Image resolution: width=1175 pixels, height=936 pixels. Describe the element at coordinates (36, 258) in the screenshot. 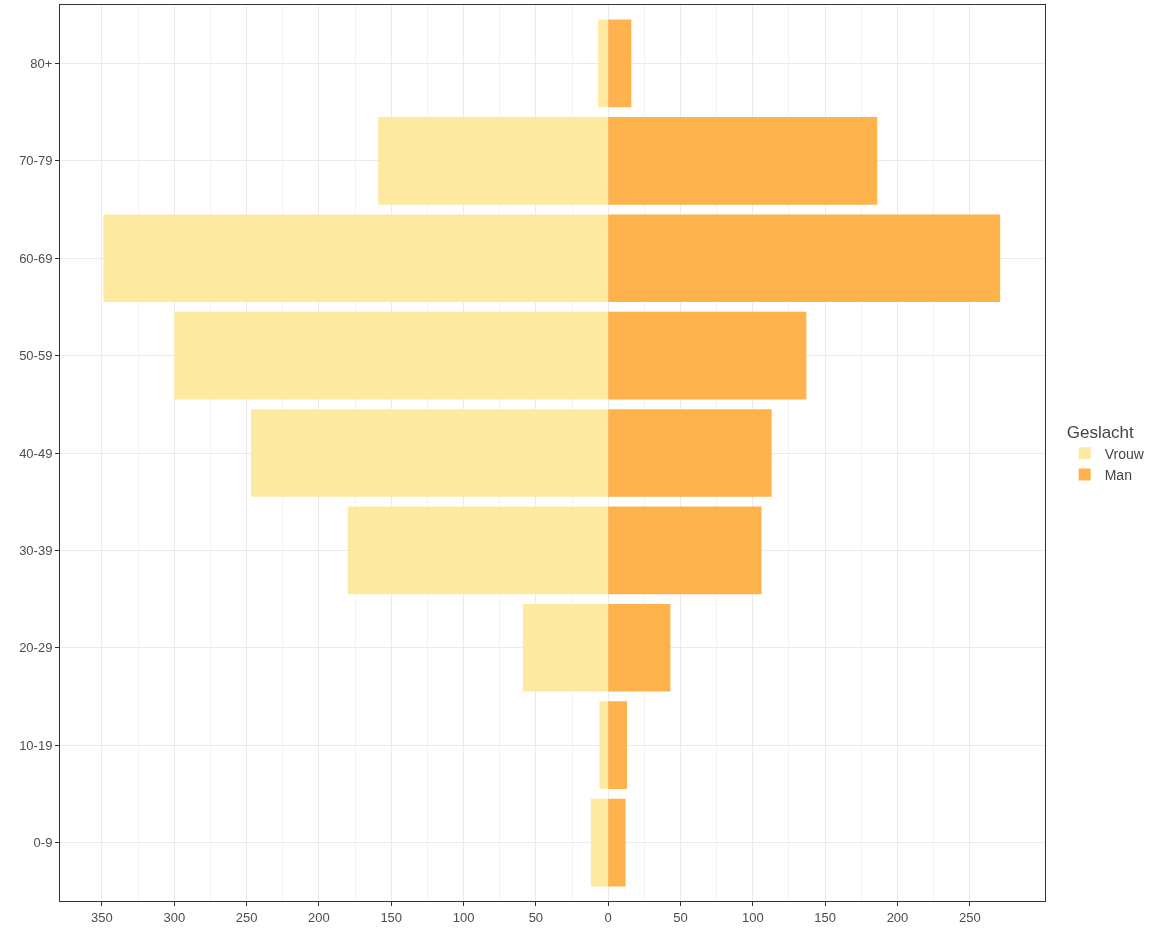

I see `y-tick-label: 60-69` at that location.